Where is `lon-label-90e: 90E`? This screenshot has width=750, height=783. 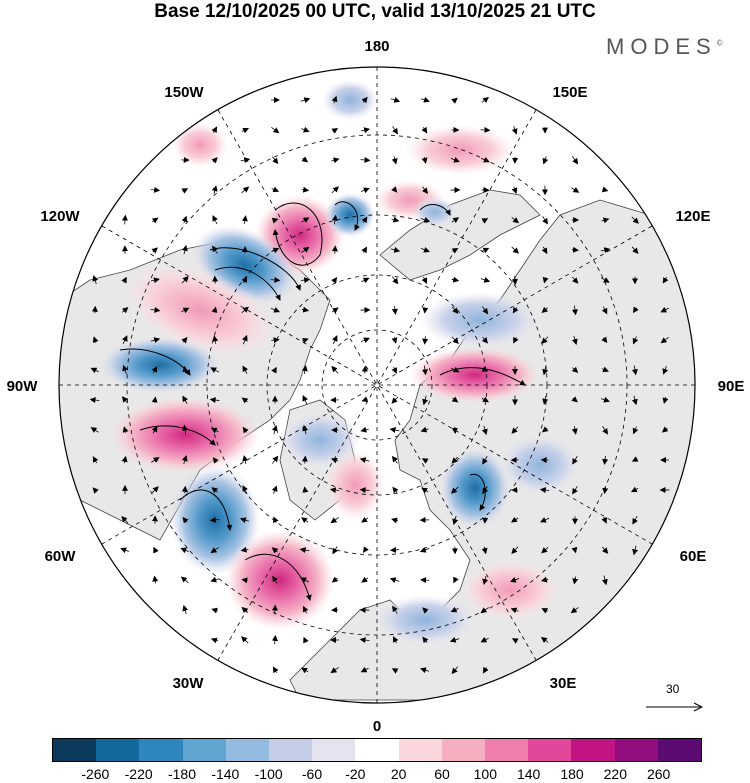 lon-label-90e: 90E is located at coordinates (731, 386).